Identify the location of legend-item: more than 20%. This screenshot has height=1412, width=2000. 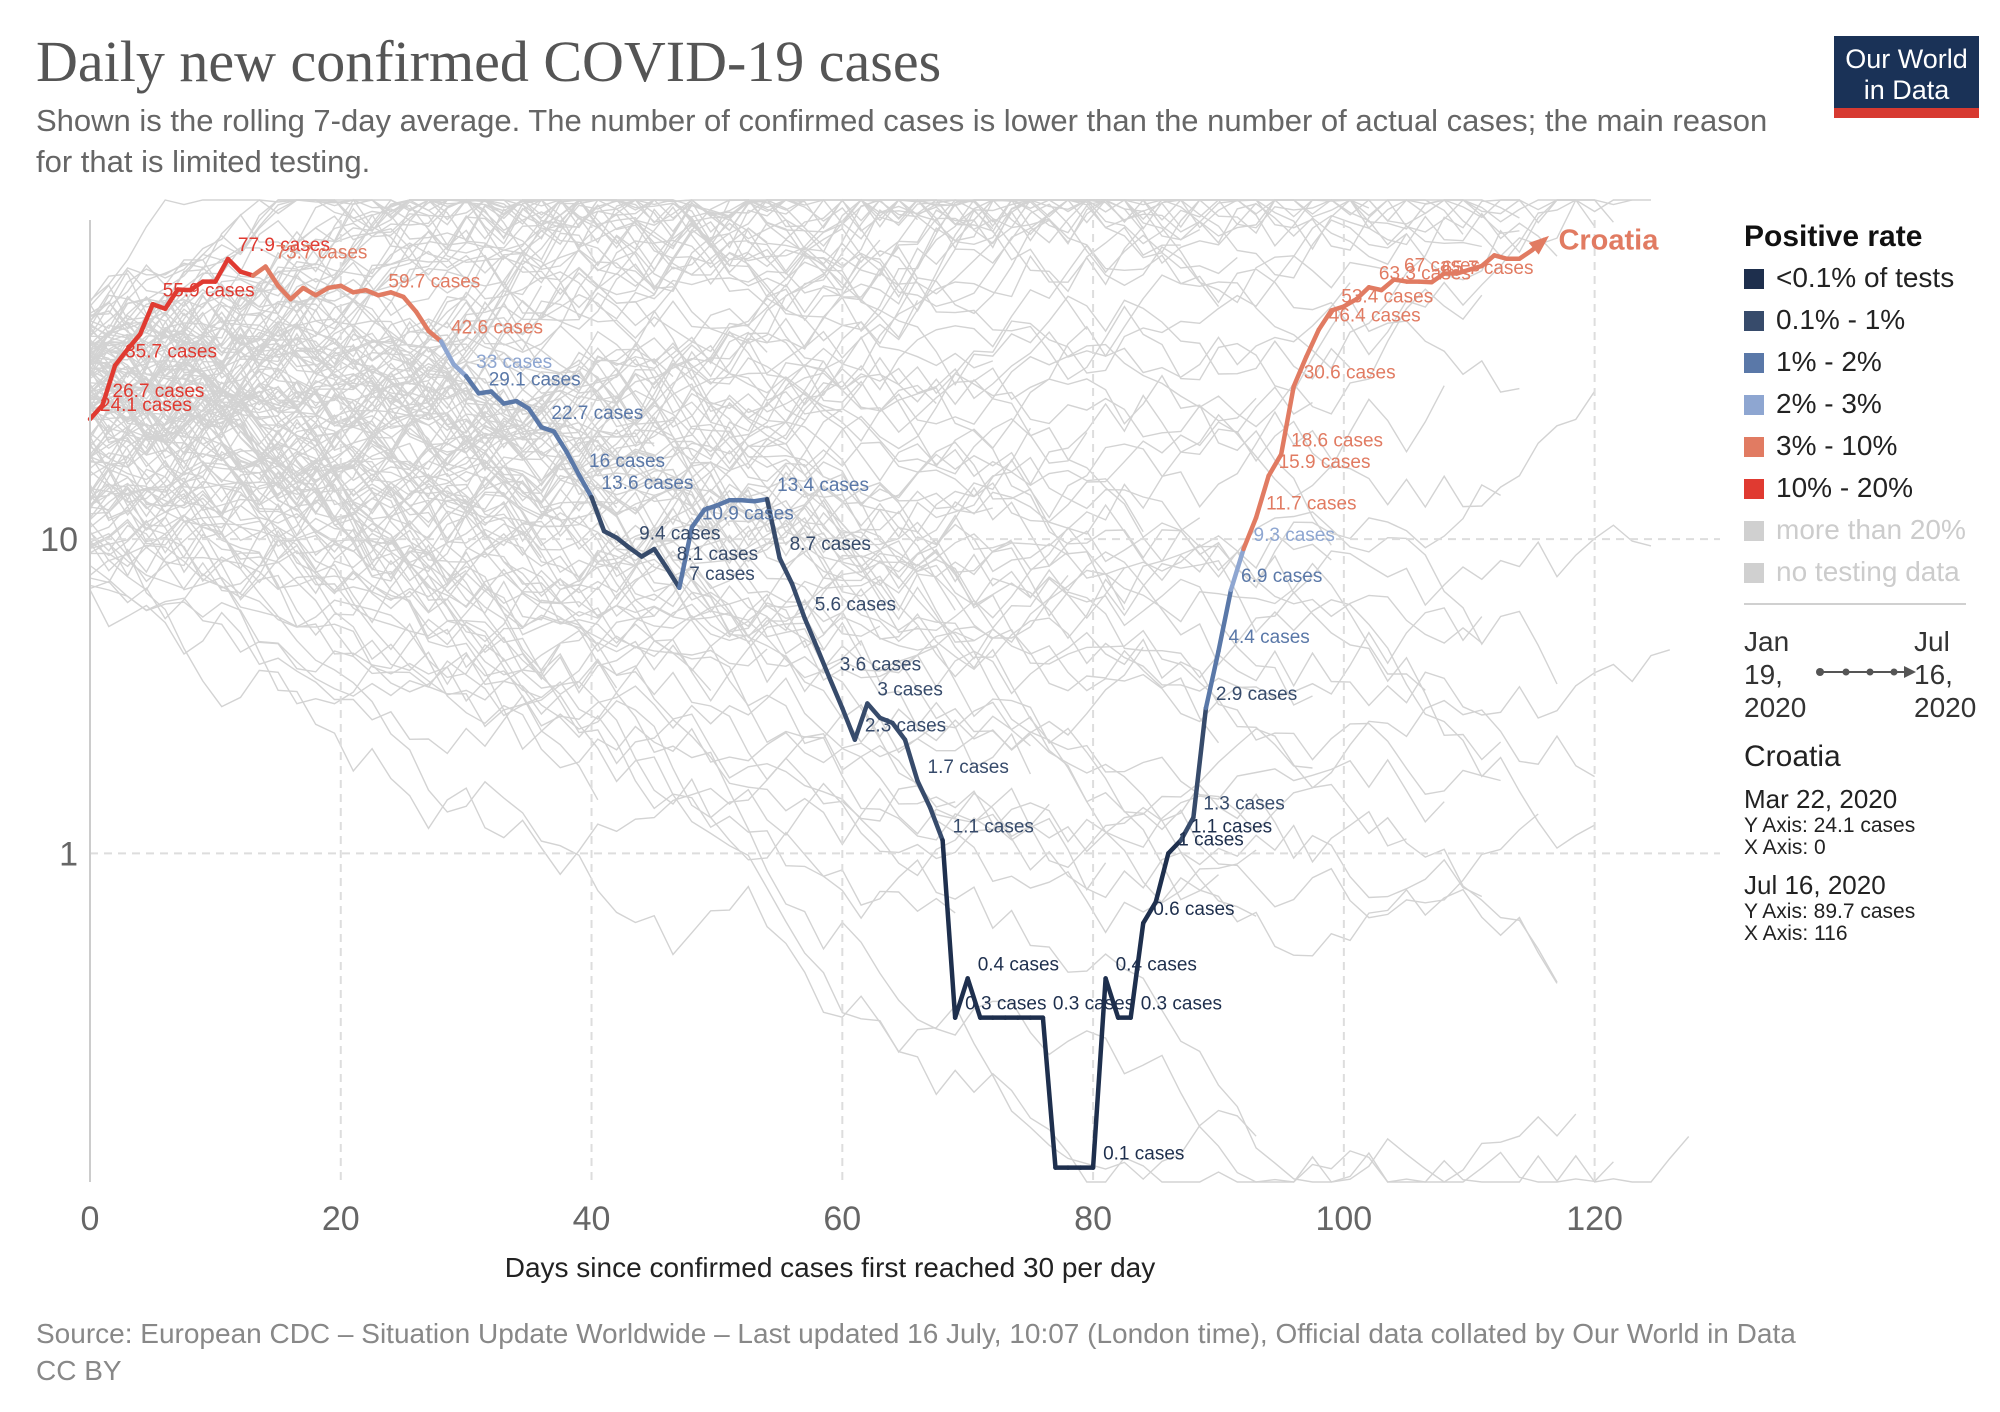
(1855, 530).